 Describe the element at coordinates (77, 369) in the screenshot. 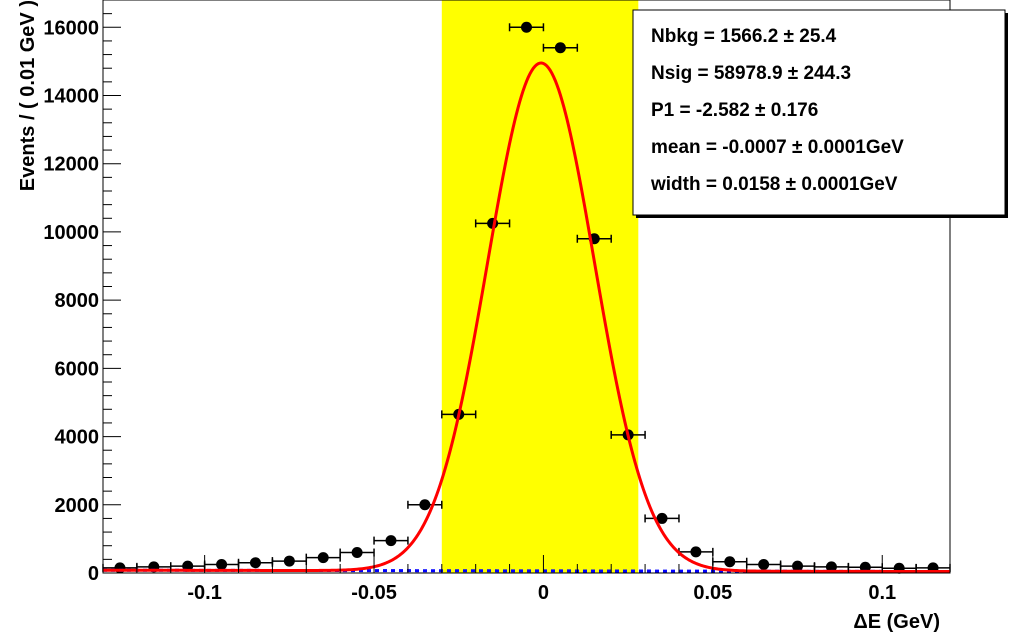

I see `y-tick-label: 6000` at that location.